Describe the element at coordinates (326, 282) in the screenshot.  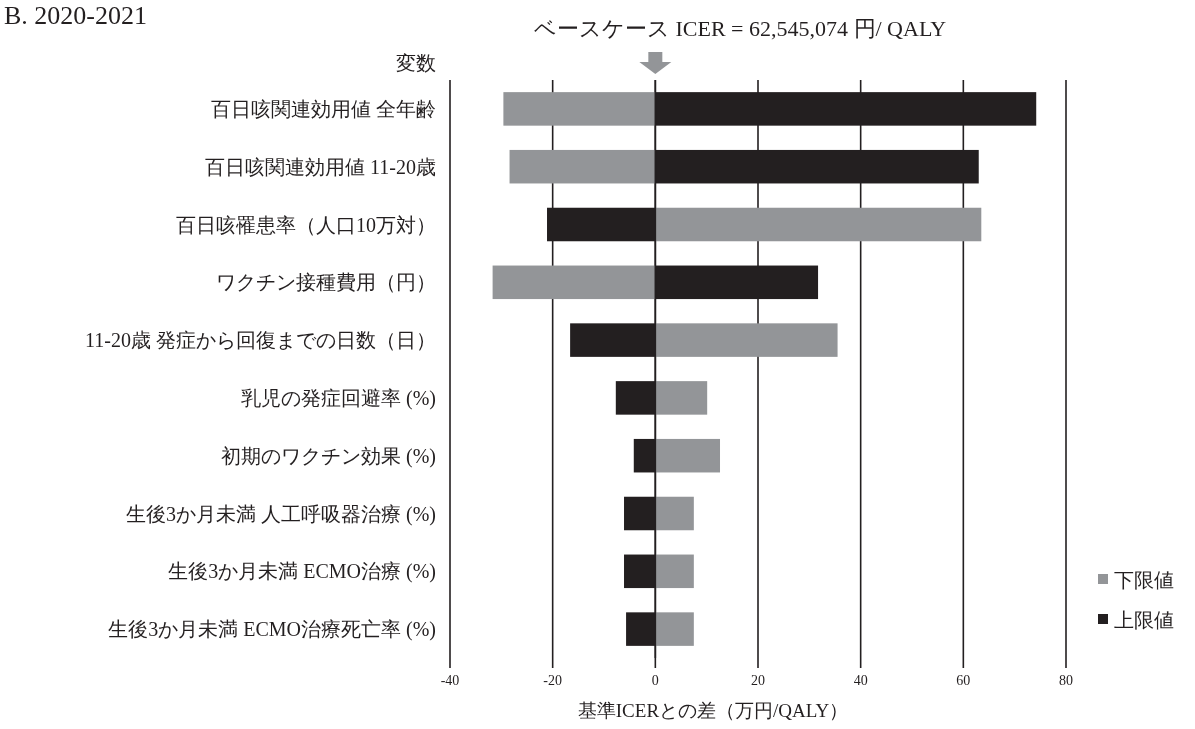
I see `y-tick-label: ワクチン接種費用（円）` at that location.